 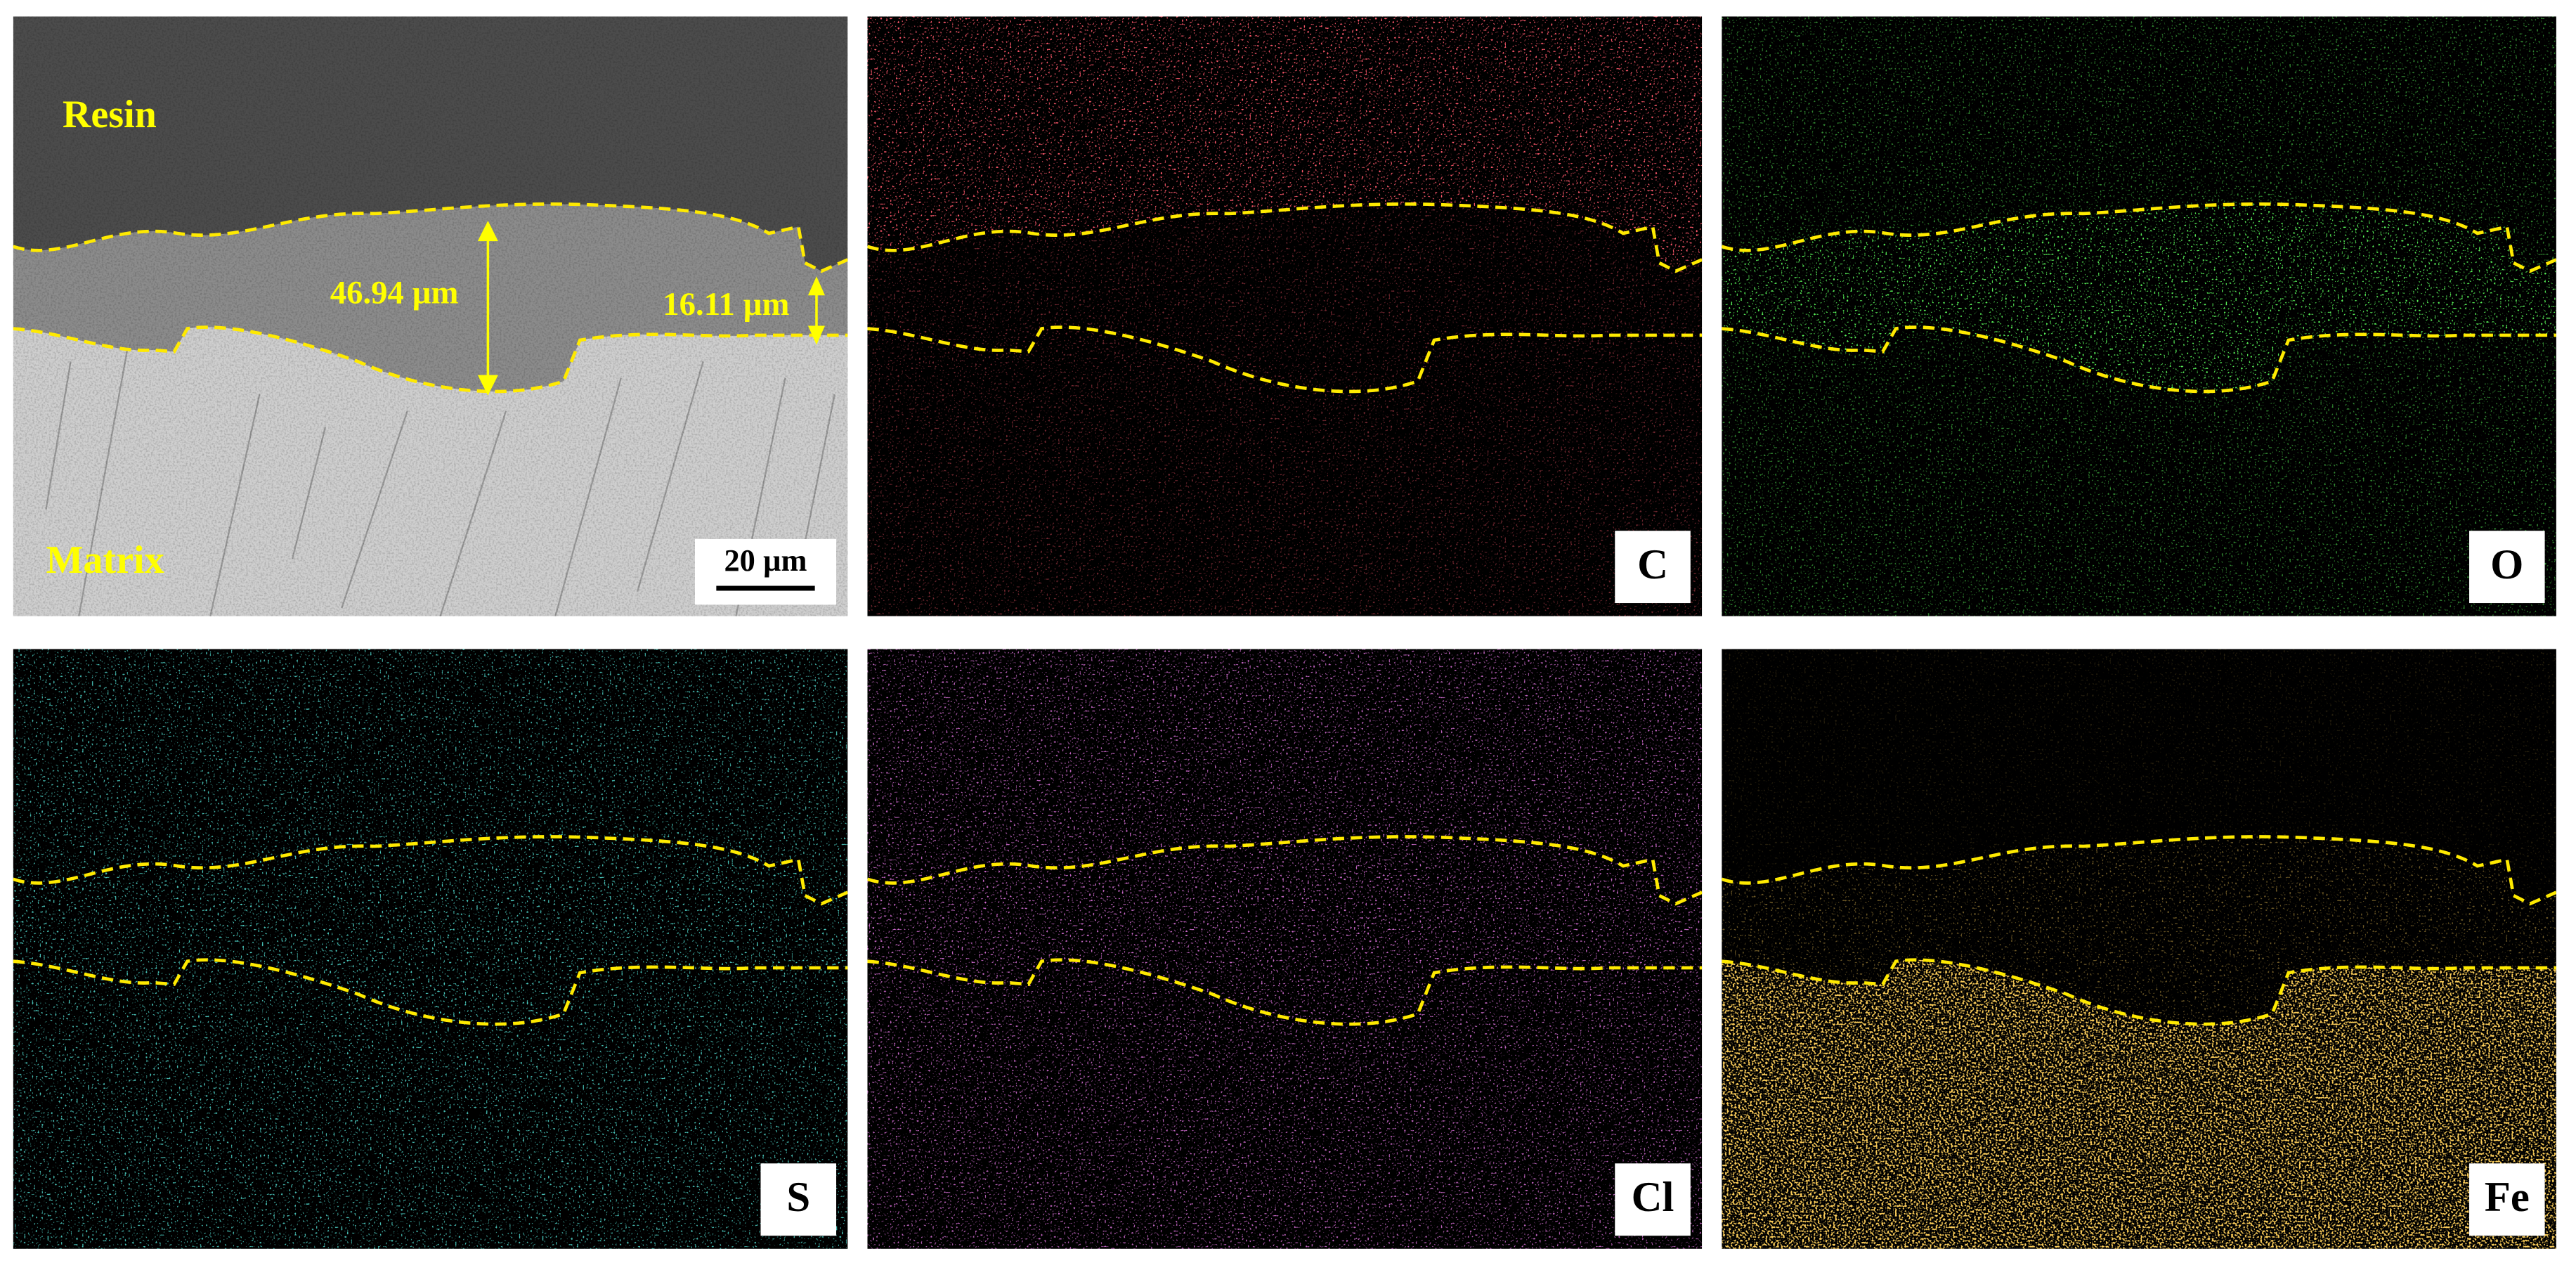 I want to click on region-label: Matrix, so click(x=105, y=560).